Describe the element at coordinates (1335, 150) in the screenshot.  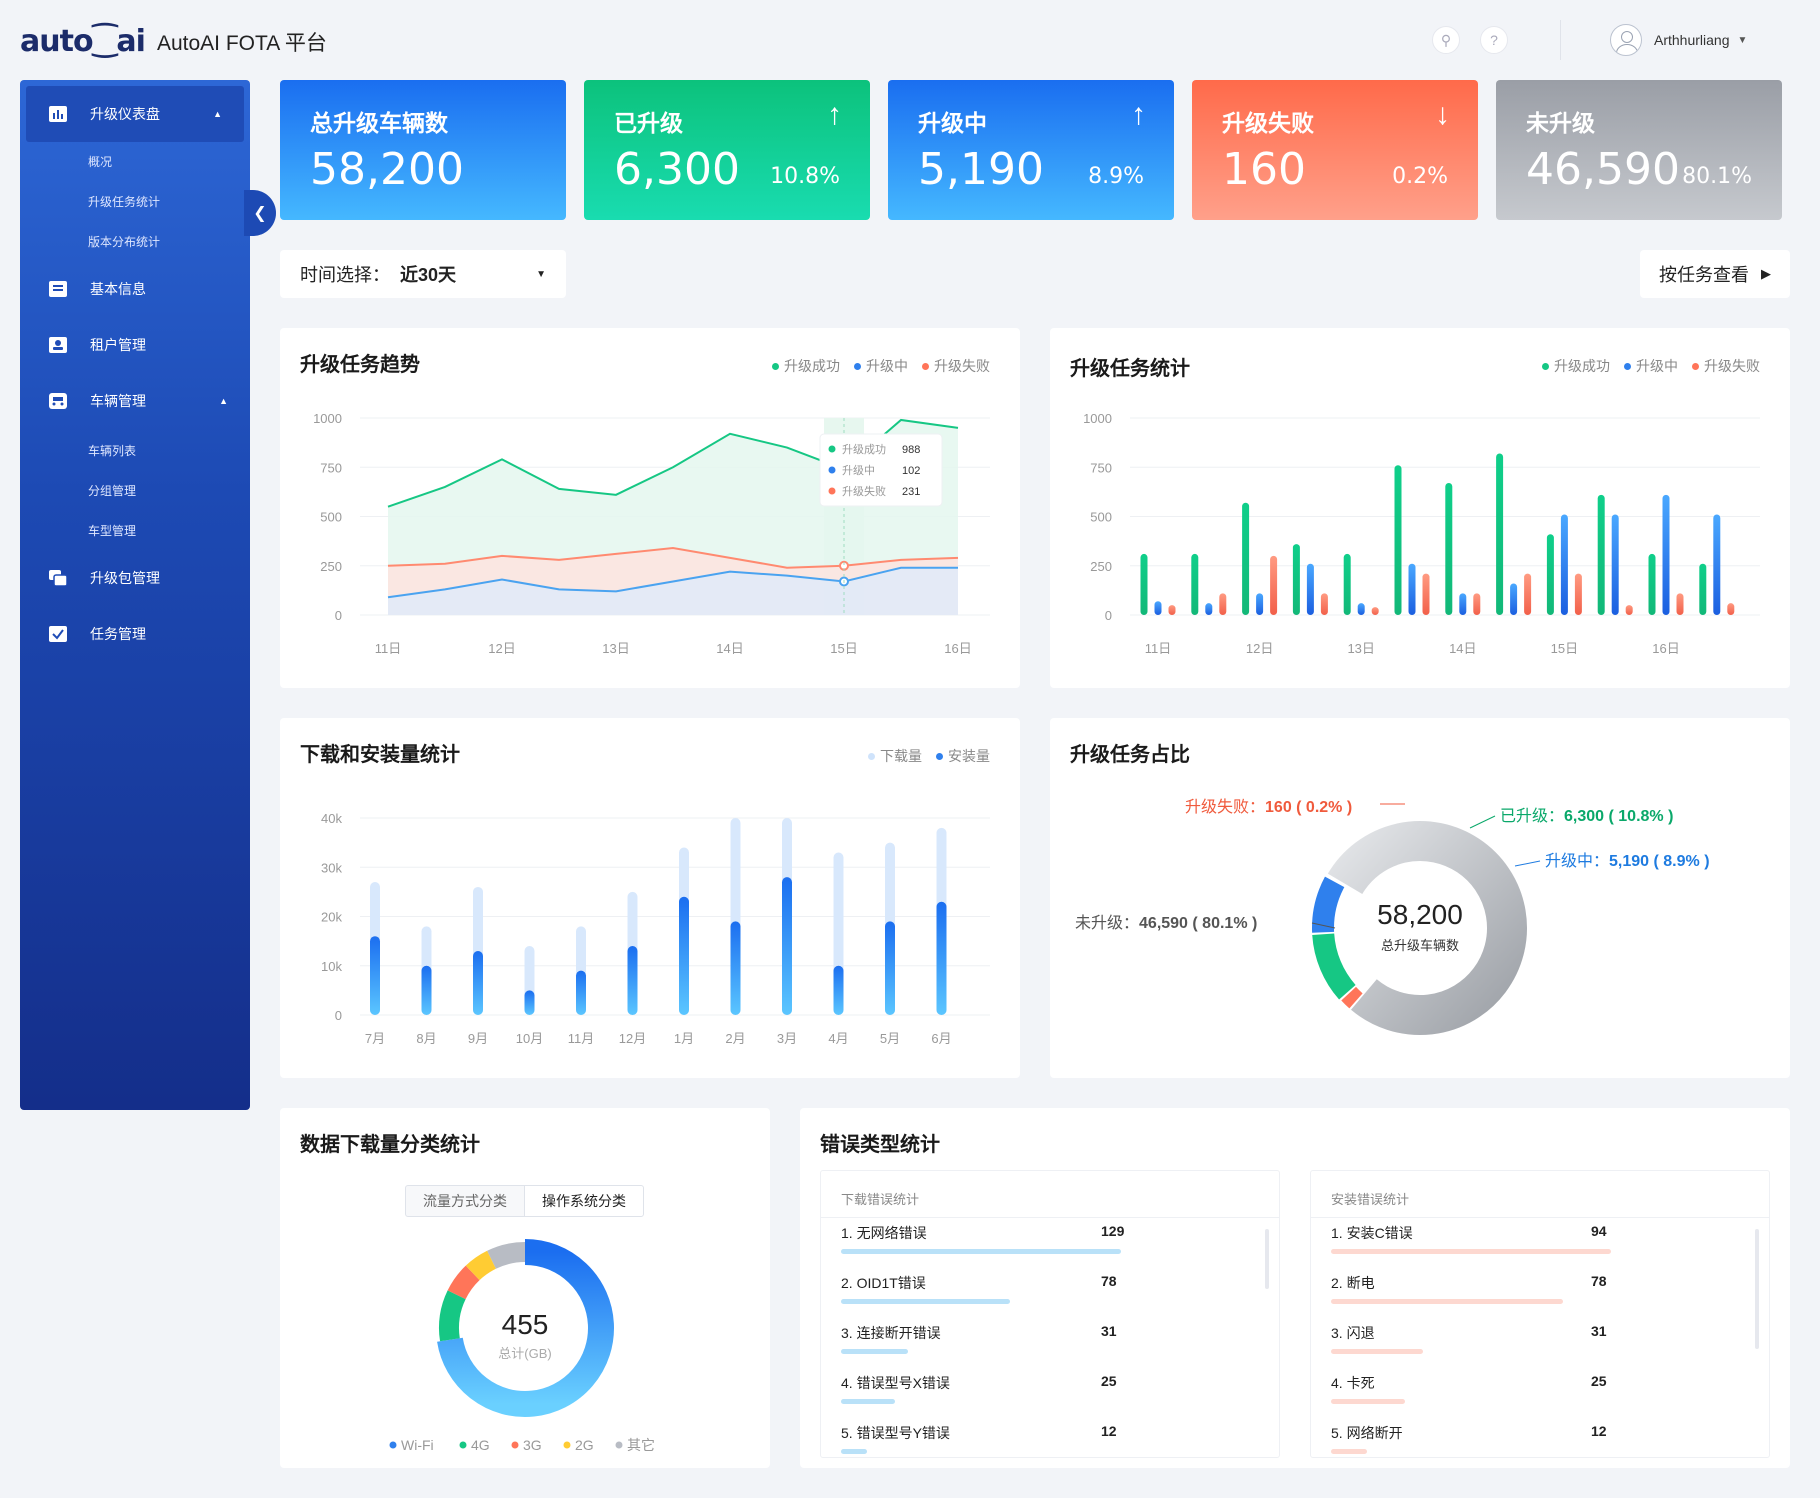
I see `stat-card: 升级失败 160 0.2% ↓` at that location.